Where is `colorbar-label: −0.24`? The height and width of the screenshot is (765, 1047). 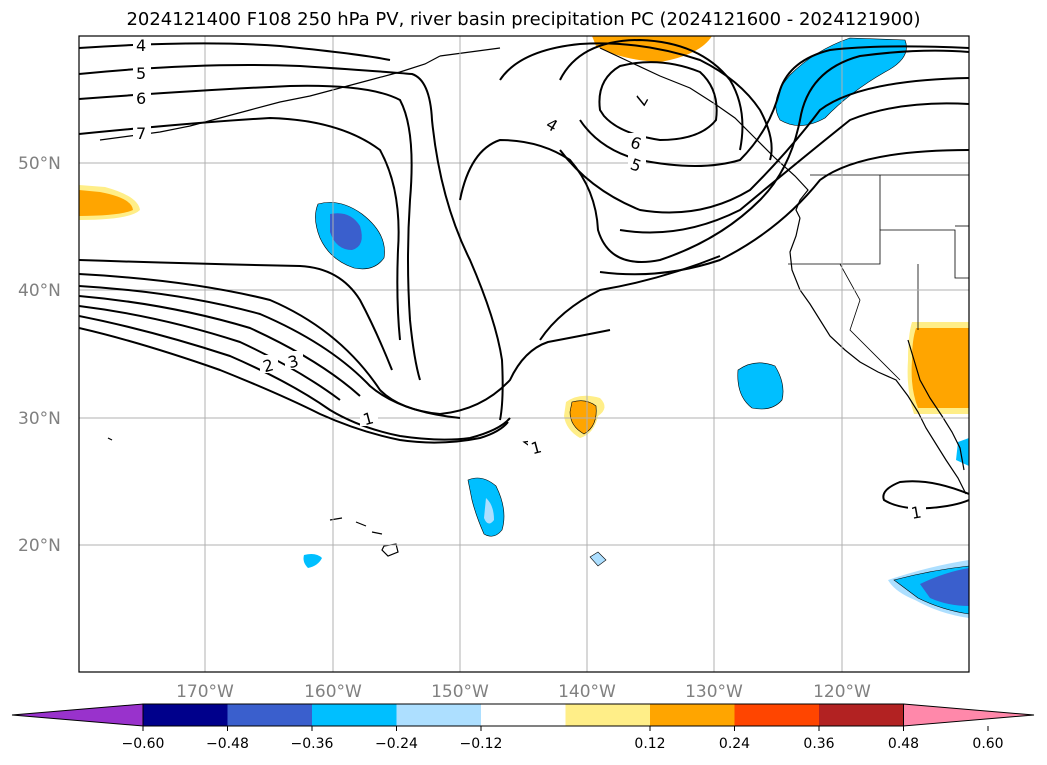
colorbar-label: −0.24 is located at coordinates (396, 744).